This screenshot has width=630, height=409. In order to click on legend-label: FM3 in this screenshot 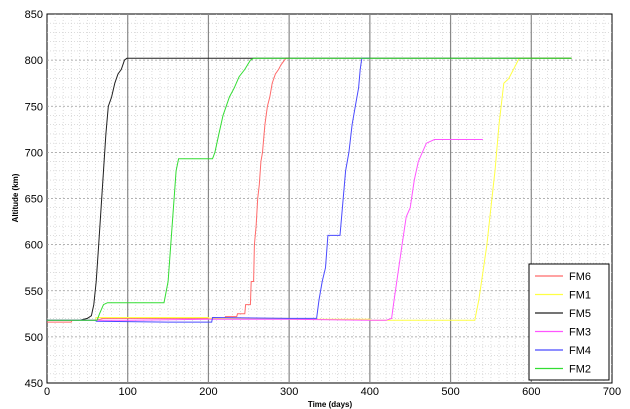, I will do `click(580, 333)`.